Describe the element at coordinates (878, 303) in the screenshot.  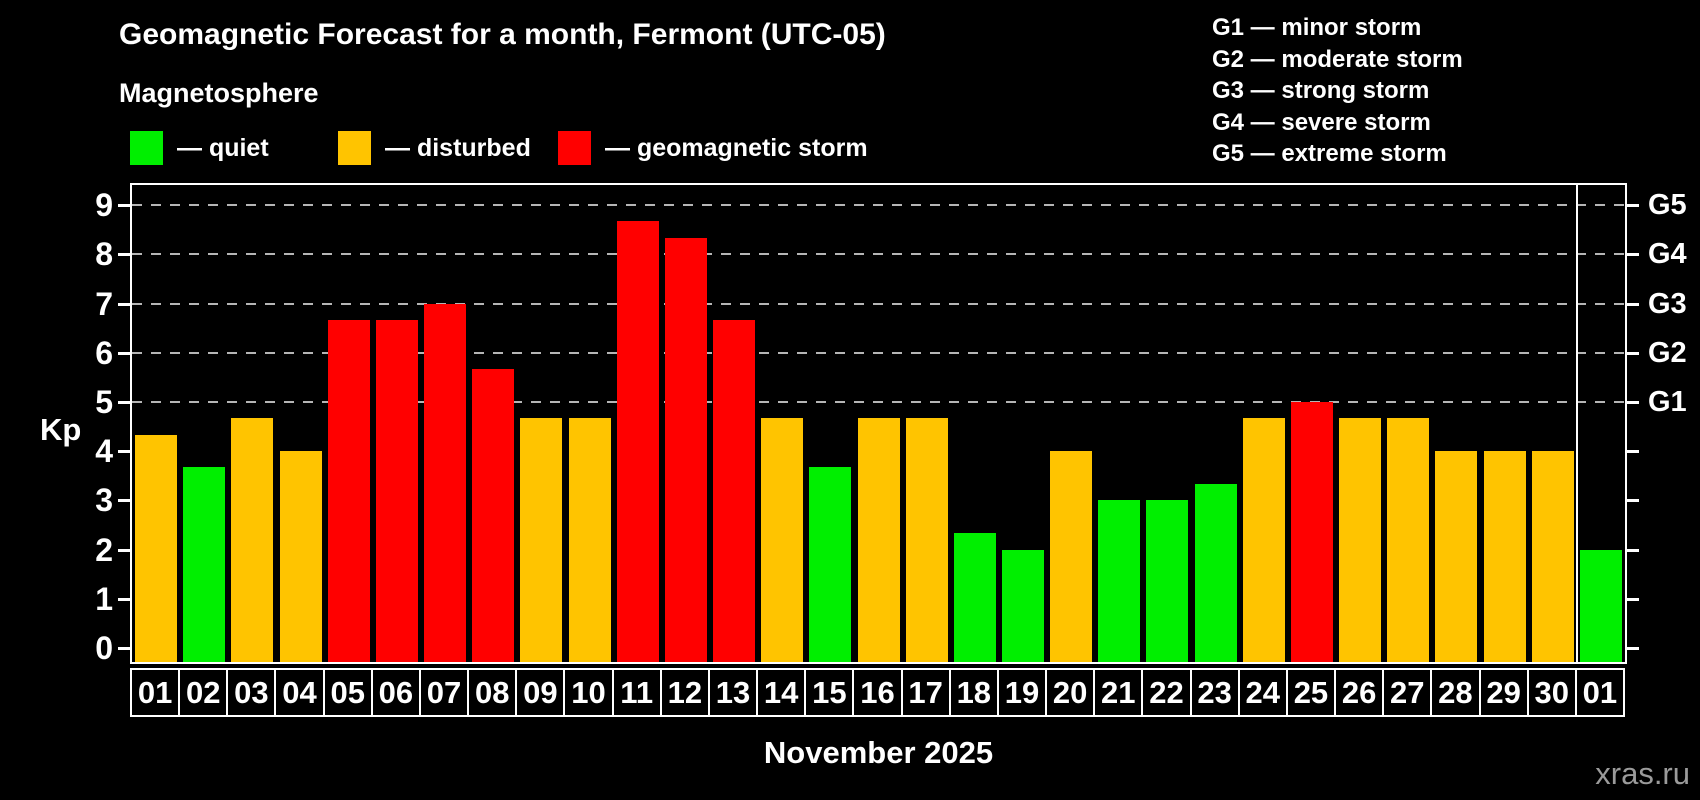
I see `gridline-kp7` at that location.